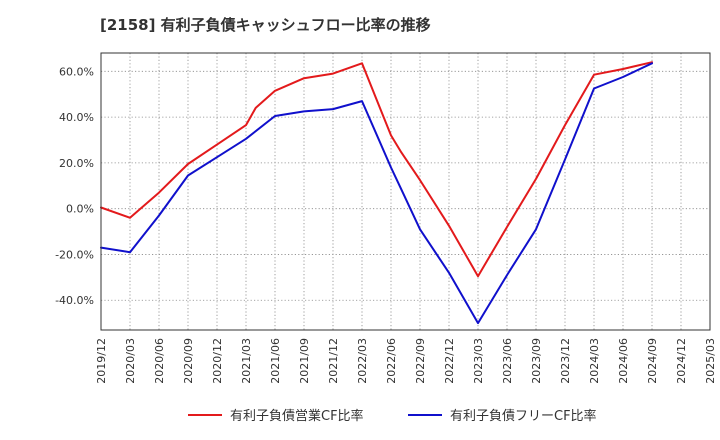  Describe the element at coordinates (420, 361) in the screenshot. I see `x-tick-label: 2022/09` at that location.